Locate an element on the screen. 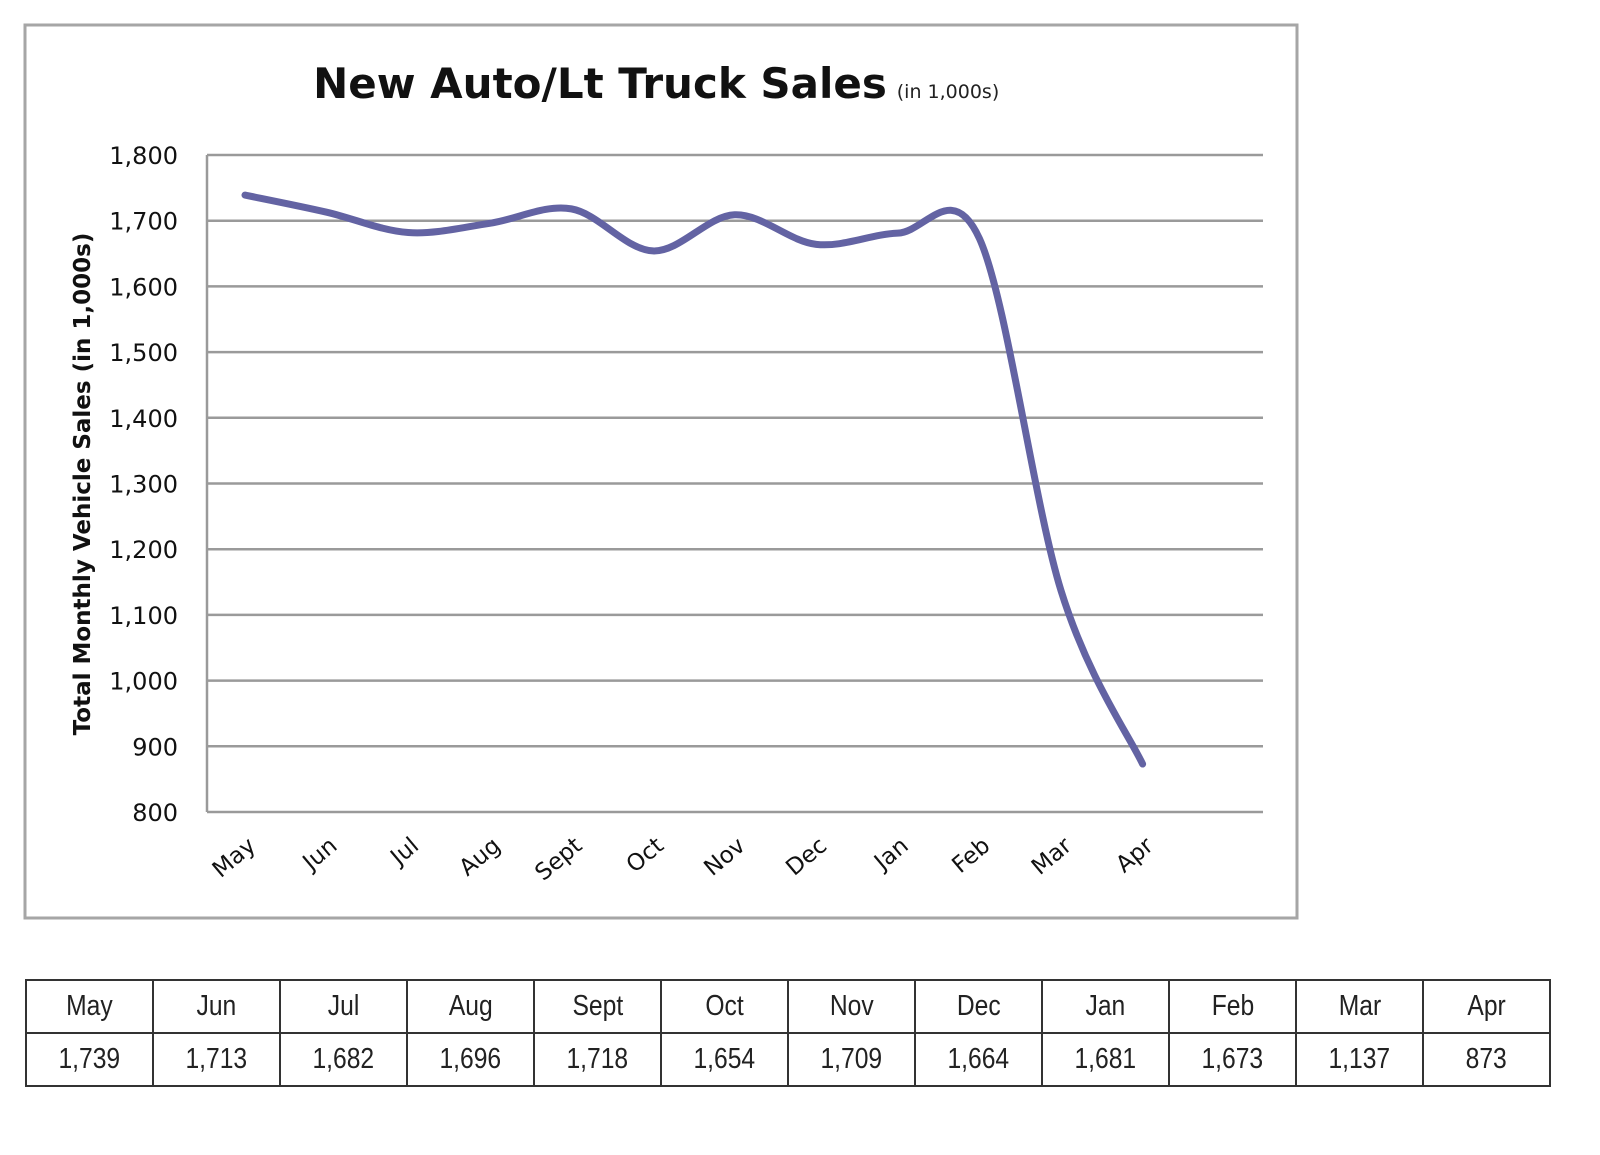  table-value-cell: 1,664 is located at coordinates (978, 1059).